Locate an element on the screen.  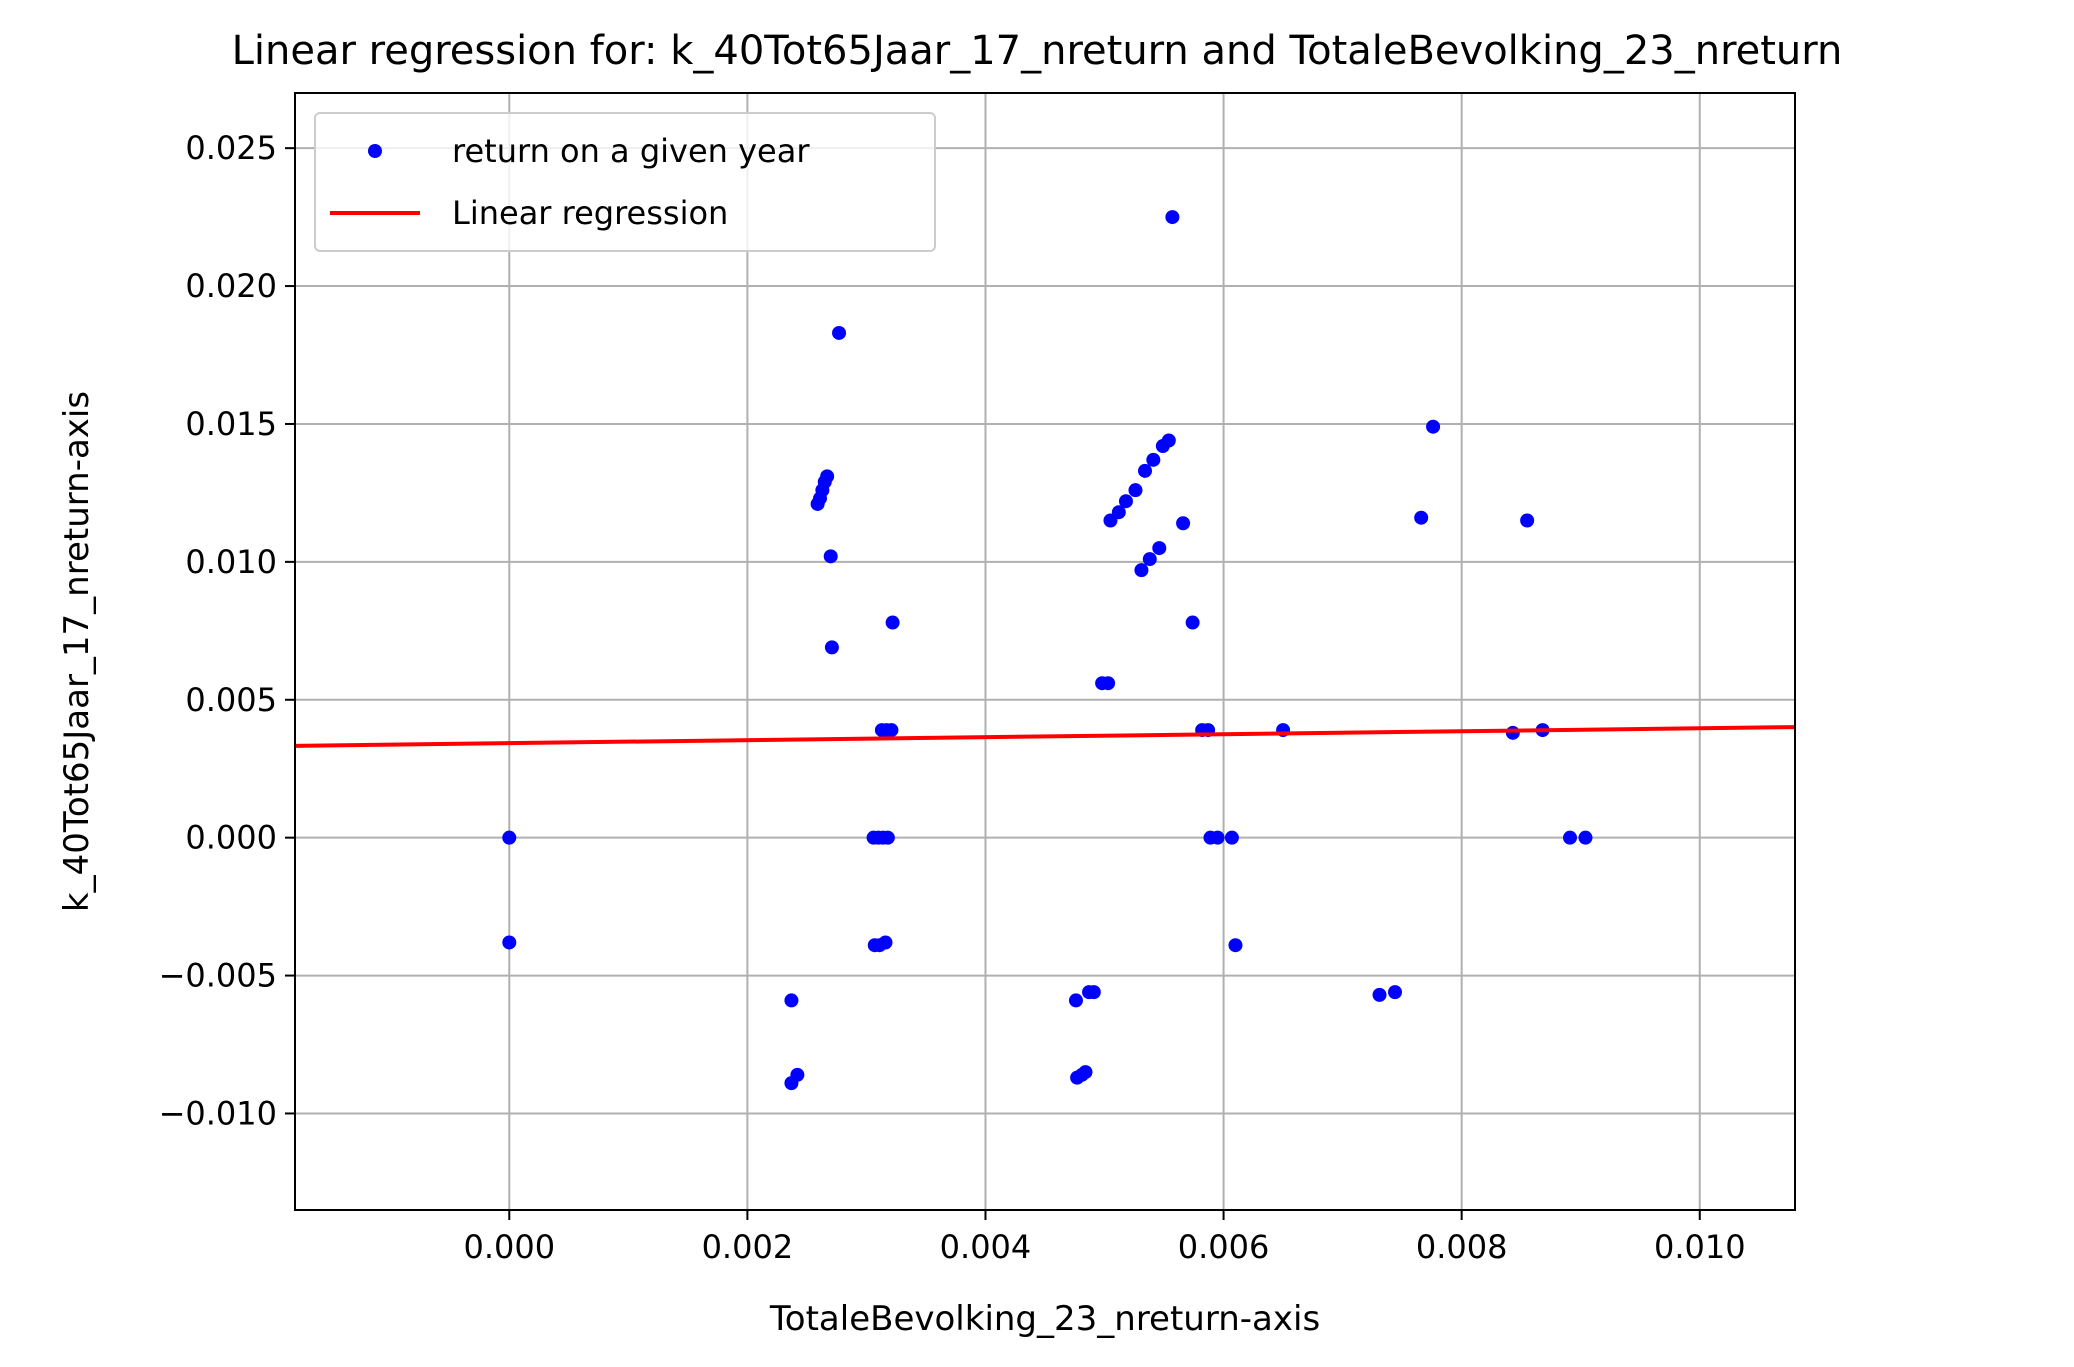
y-tick-label: 0.015 is located at coordinates (231, 424).